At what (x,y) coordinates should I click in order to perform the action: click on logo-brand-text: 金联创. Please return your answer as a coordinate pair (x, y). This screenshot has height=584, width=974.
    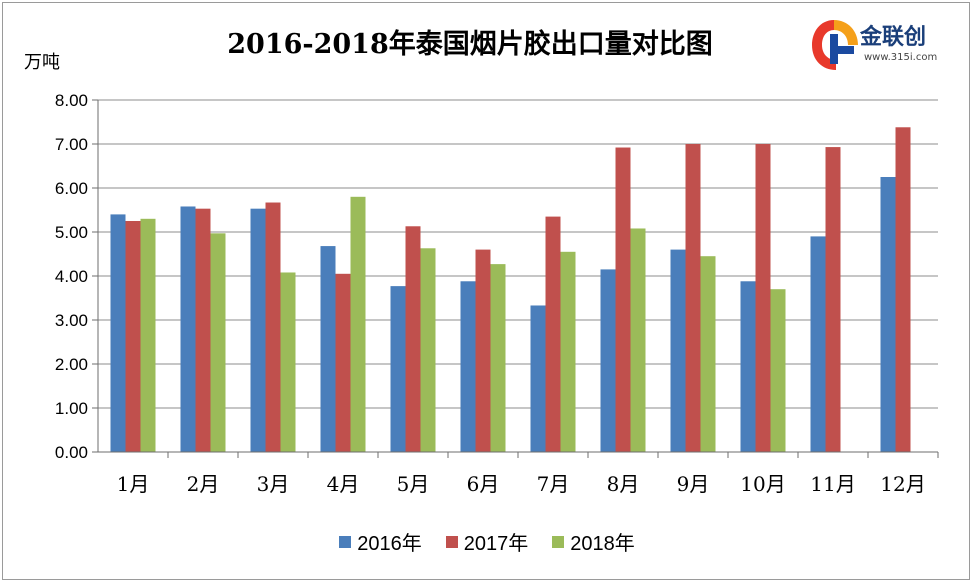
    Looking at the image, I should click on (893, 37).